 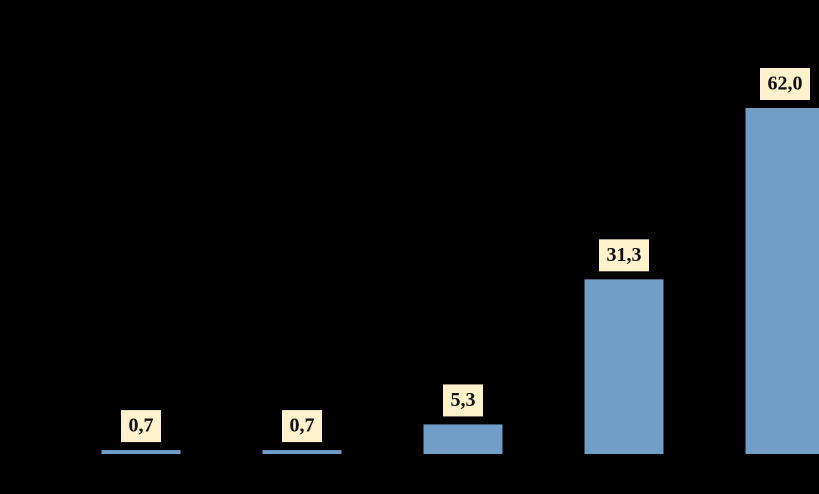 I want to click on value-label: 5,3, so click(x=463, y=400).